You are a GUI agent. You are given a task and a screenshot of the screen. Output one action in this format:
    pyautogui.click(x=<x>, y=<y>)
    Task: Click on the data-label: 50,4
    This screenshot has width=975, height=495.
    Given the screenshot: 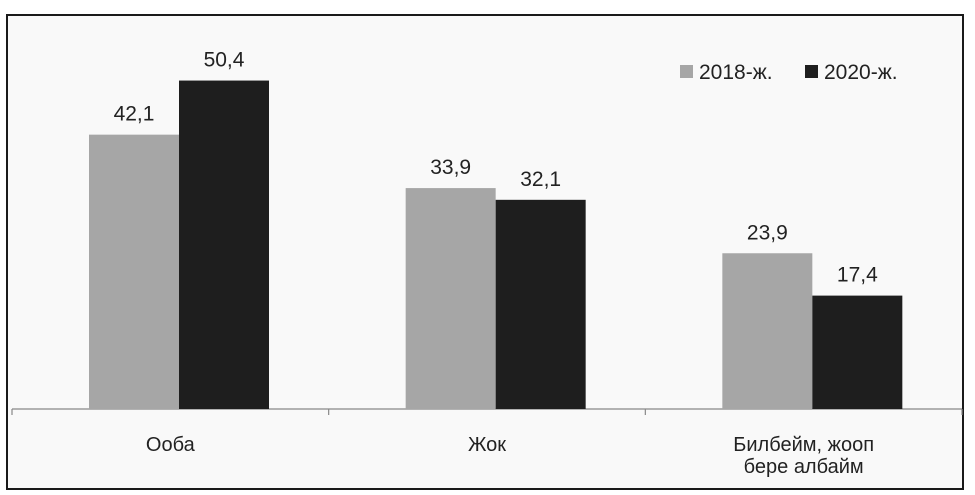 What is the action you would take?
    pyautogui.click(x=224, y=60)
    